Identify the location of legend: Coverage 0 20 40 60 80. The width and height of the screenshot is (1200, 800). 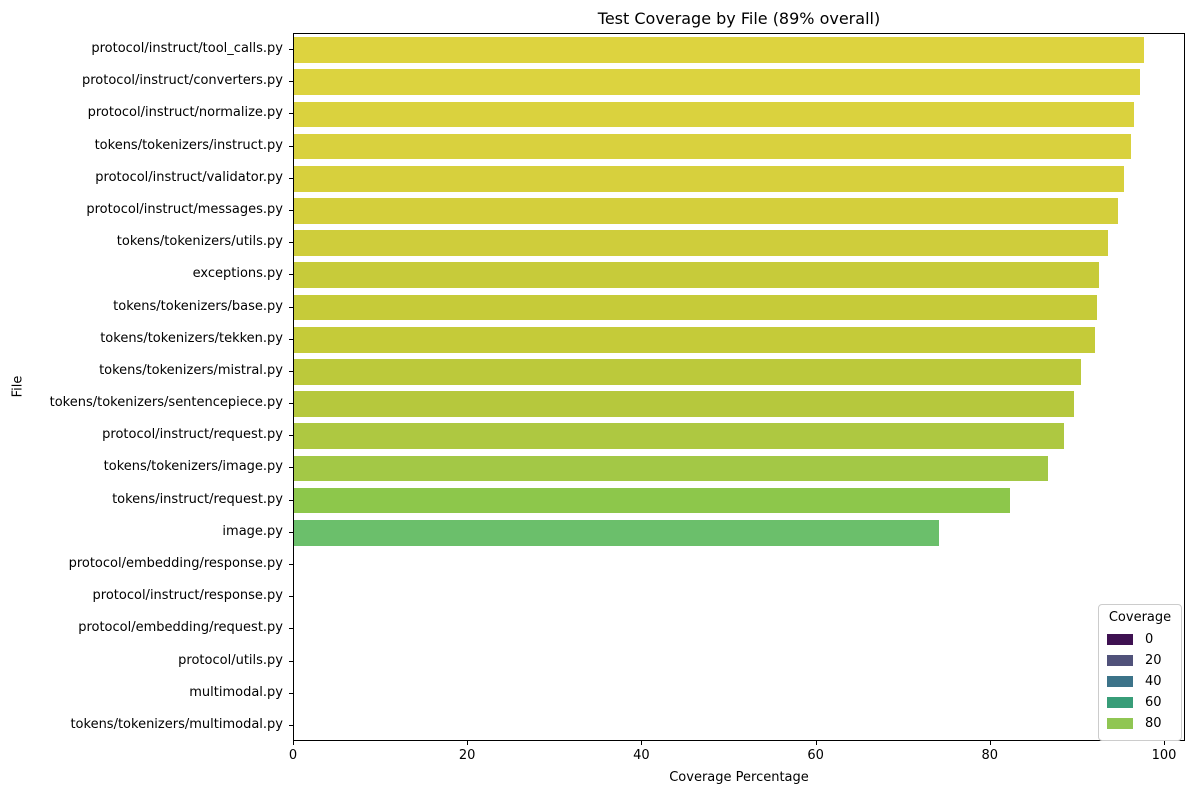
(1140, 672).